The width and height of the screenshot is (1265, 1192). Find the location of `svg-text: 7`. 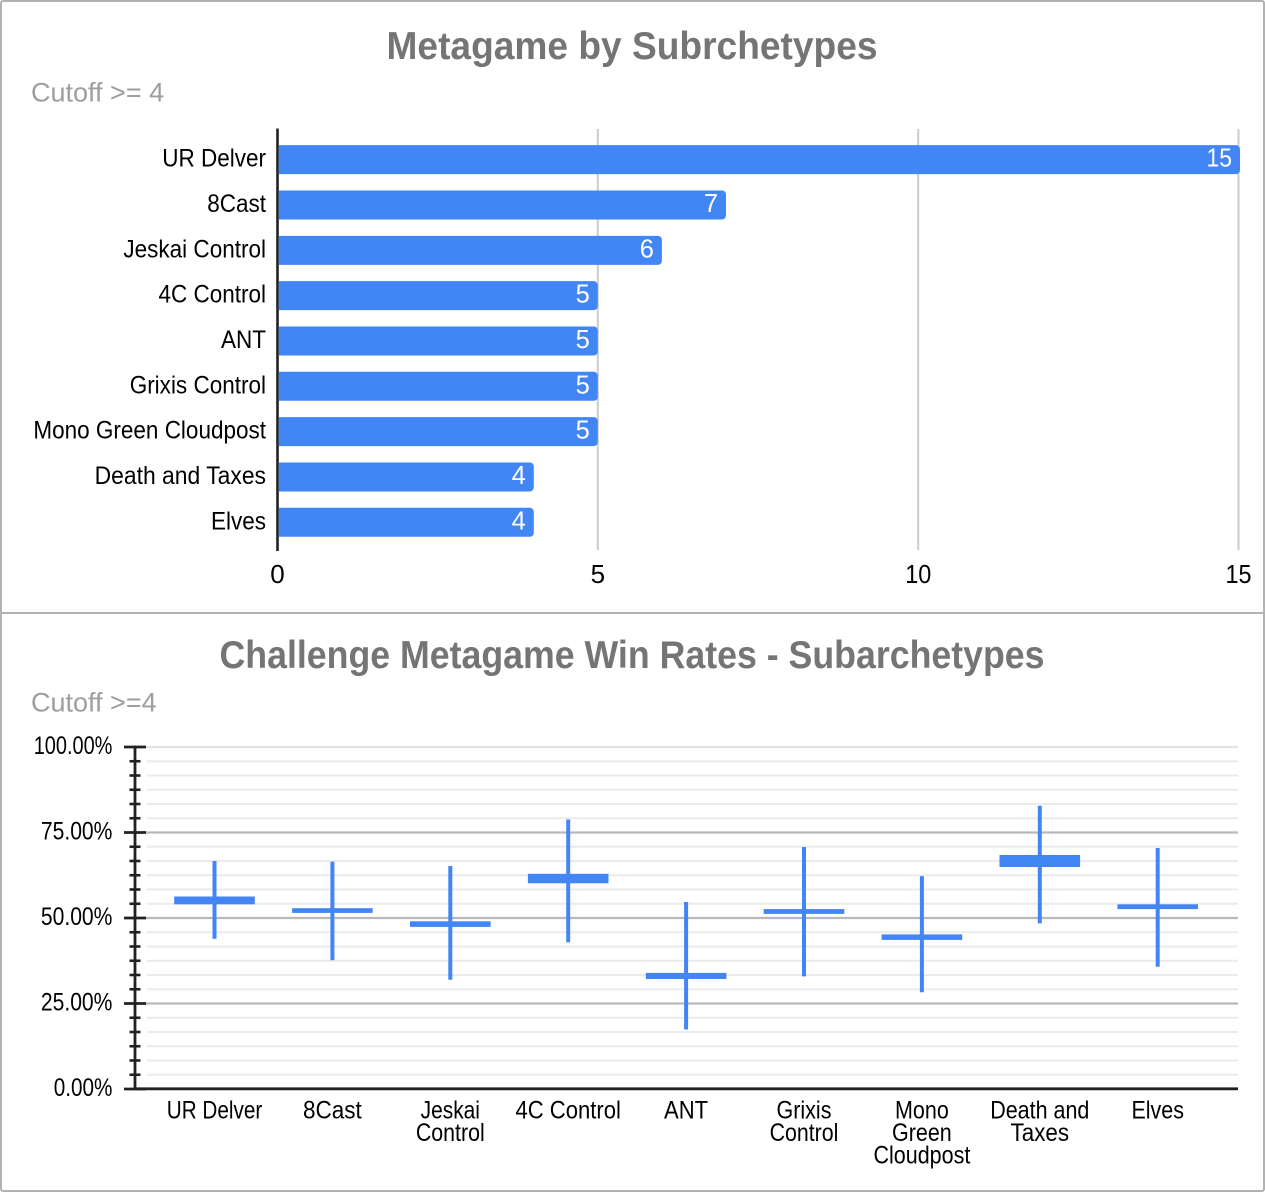

svg-text: 7 is located at coordinates (711, 204).